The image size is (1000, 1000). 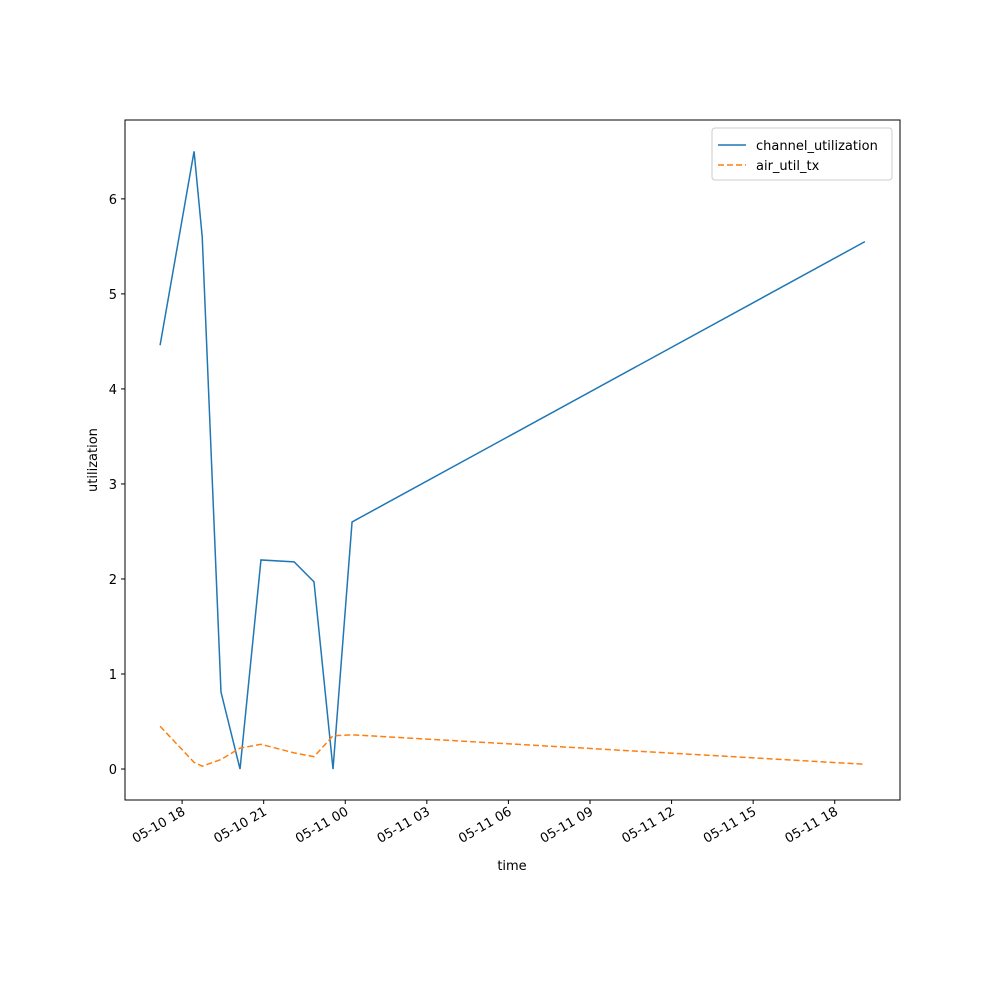 I want to click on y-tick-label: 4, so click(x=113, y=390).